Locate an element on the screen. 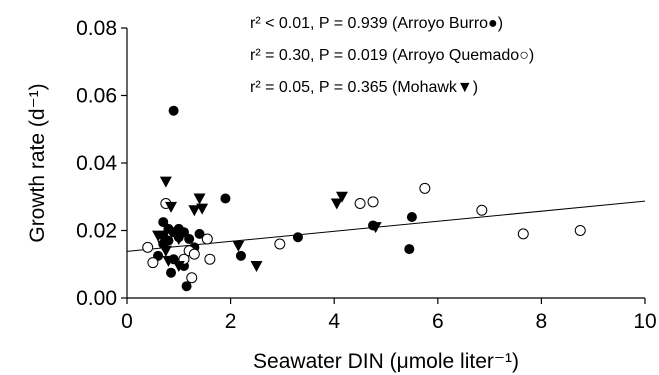 This screenshot has height=375, width=659. y-axis-ticks: 0.00 0.02 0.04 0.06 0.08 is located at coordinates (101, 163).